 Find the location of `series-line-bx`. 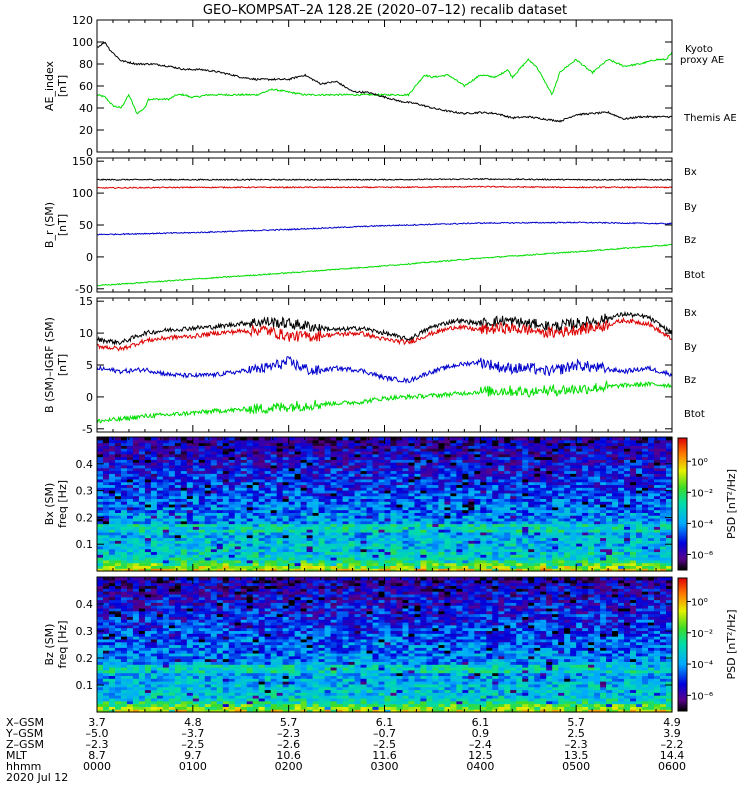

series-line-bx is located at coordinates (384, 328).